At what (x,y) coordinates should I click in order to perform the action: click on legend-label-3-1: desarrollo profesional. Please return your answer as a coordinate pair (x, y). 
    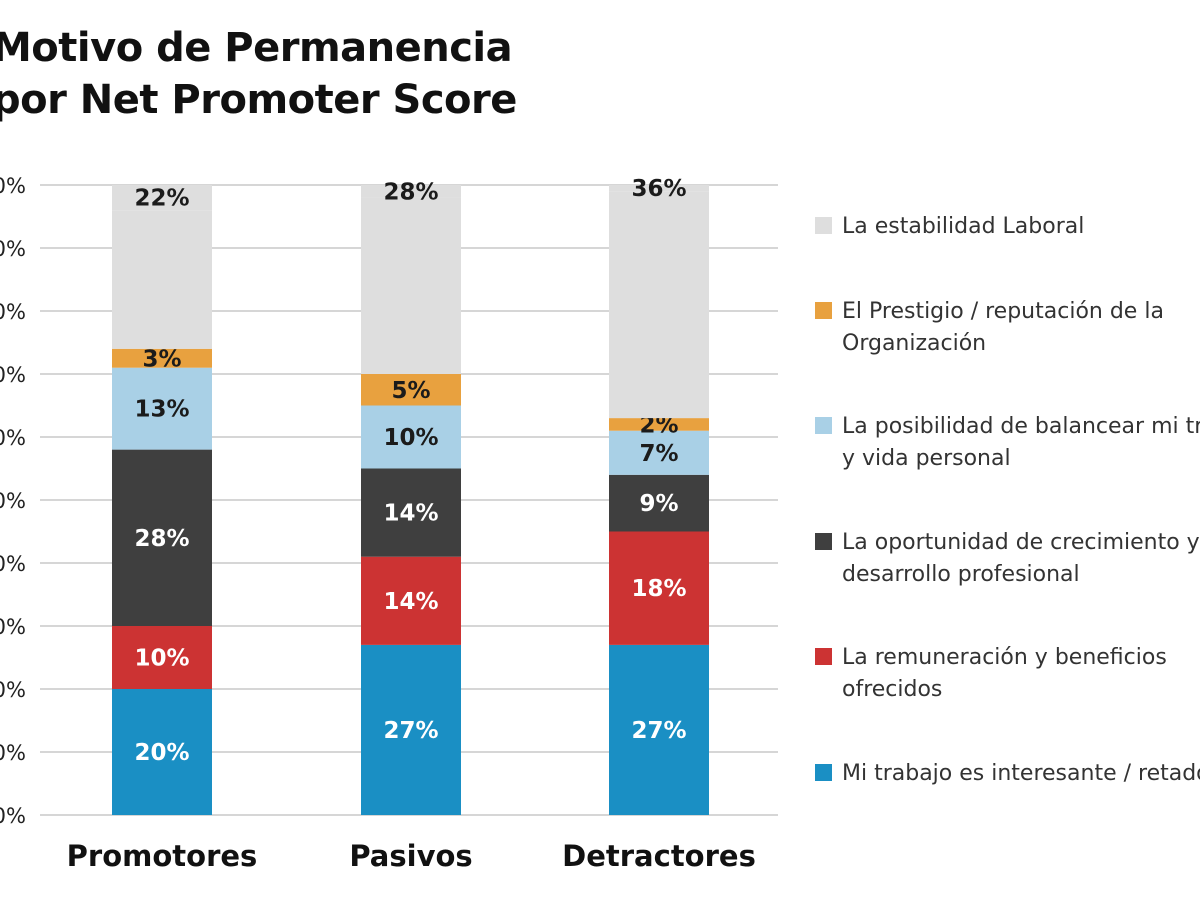
    Looking at the image, I should click on (961, 574).